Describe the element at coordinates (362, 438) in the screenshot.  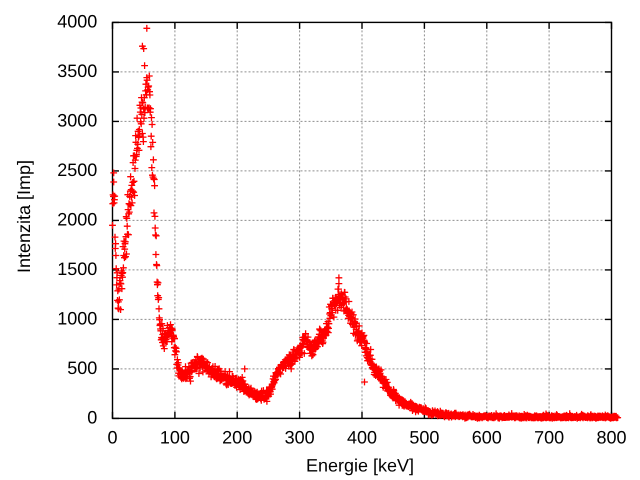
I see `svg-text: 400` at that location.